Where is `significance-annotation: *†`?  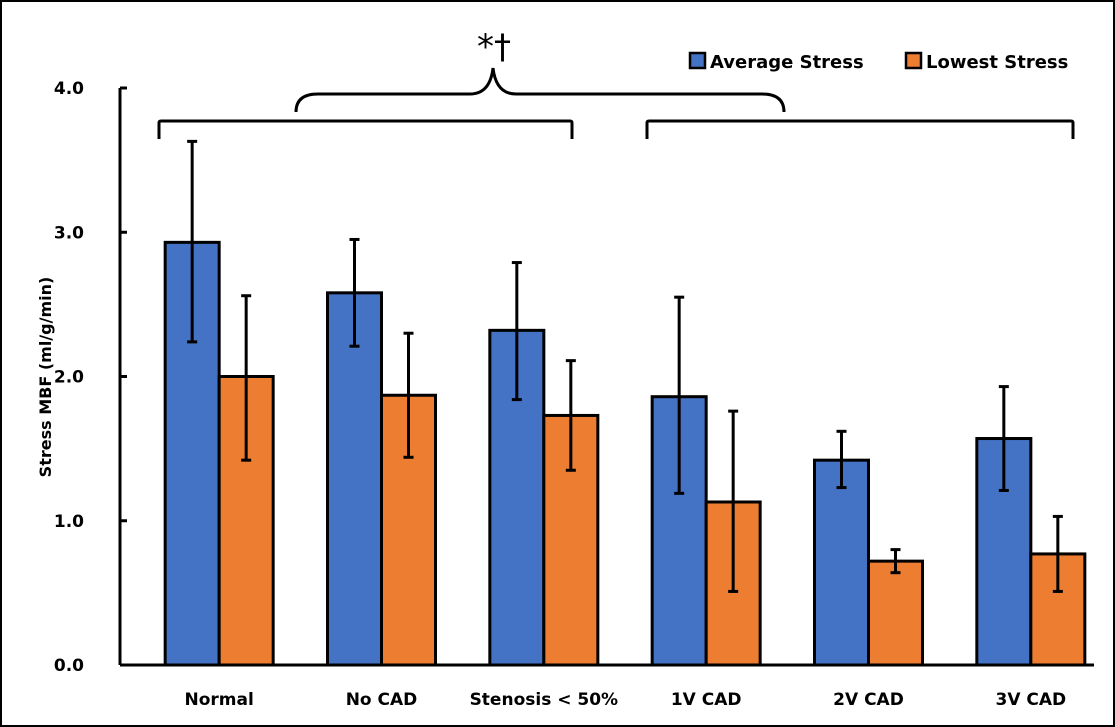 significance-annotation: *† is located at coordinates (494, 47).